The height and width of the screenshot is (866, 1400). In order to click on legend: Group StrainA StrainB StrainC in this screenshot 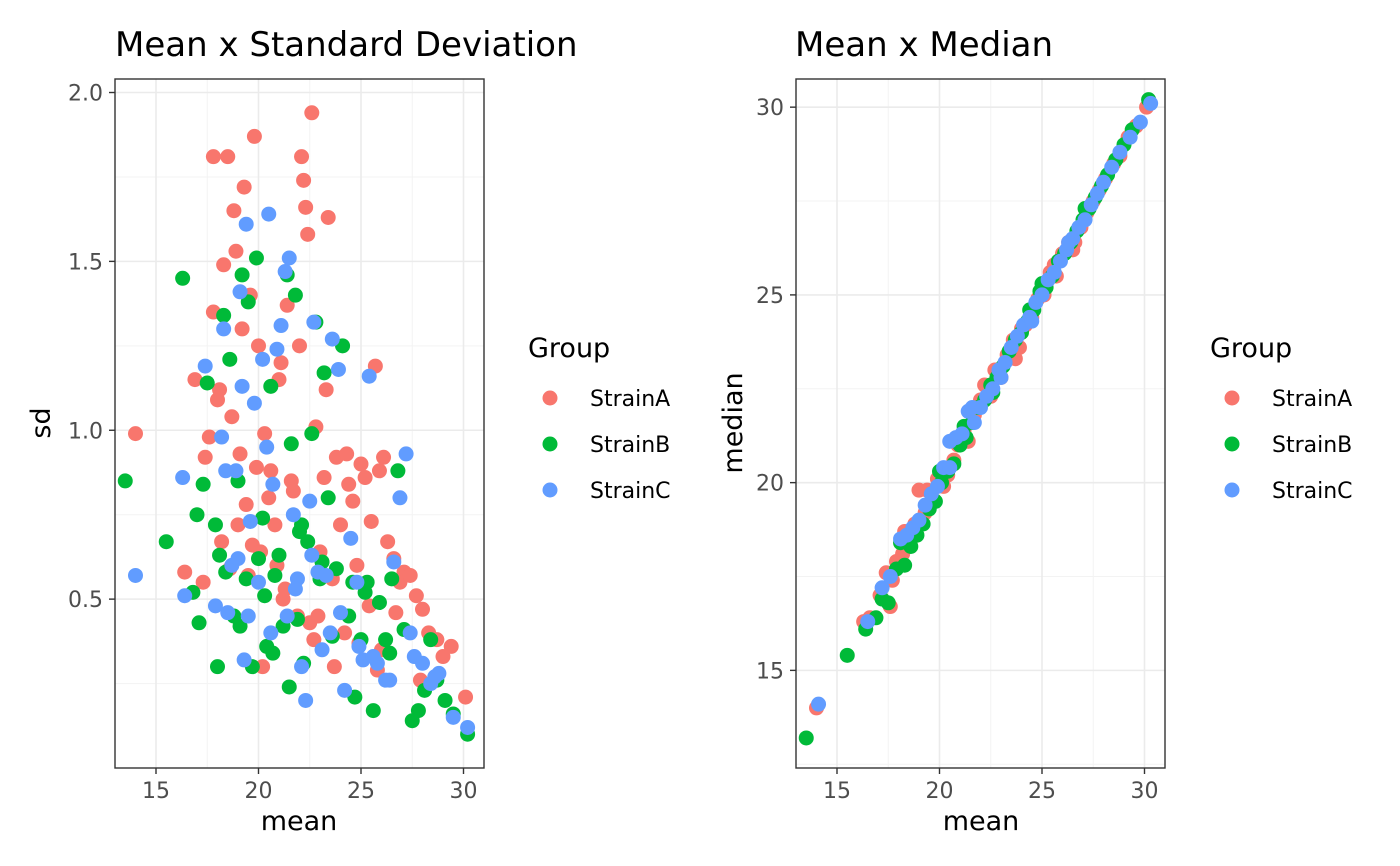, I will do `click(1281, 418)`.